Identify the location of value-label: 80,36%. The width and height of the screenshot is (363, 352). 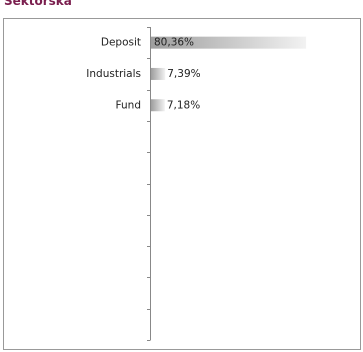
(174, 43).